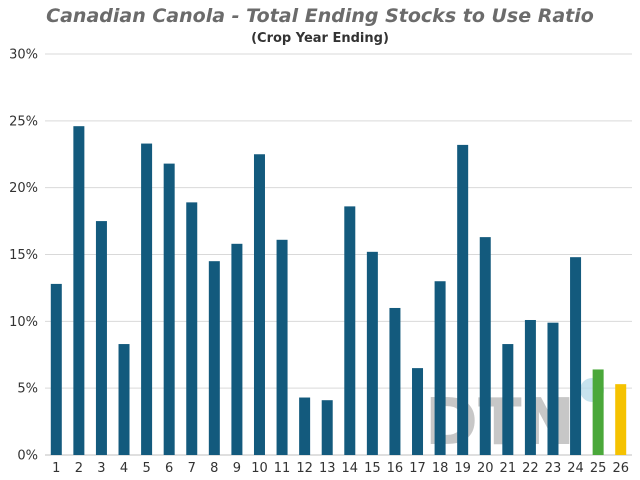 Image resolution: width=640 pixels, height=480 pixels. What do you see at coordinates (485, 468) in the screenshot?
I see `x-tick-label: 20` at bounding box center [485, 468].